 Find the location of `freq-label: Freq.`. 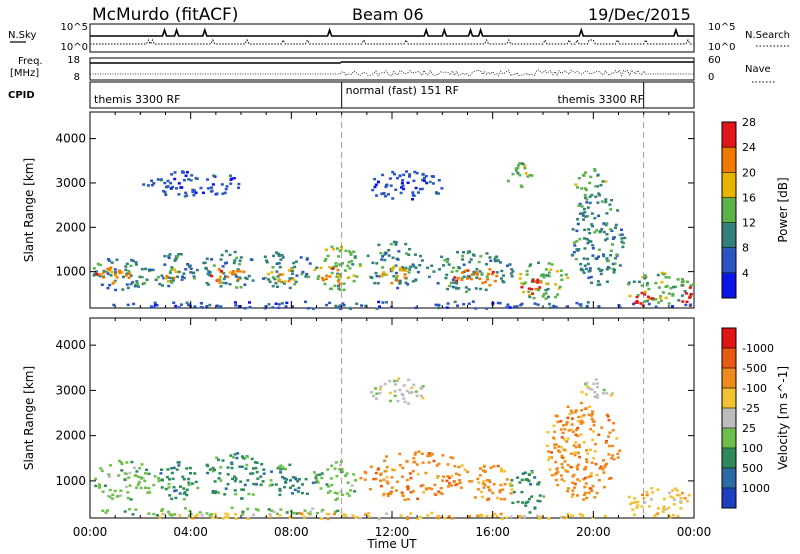

freq-label: Freq. is located at coordinates (30, 61).